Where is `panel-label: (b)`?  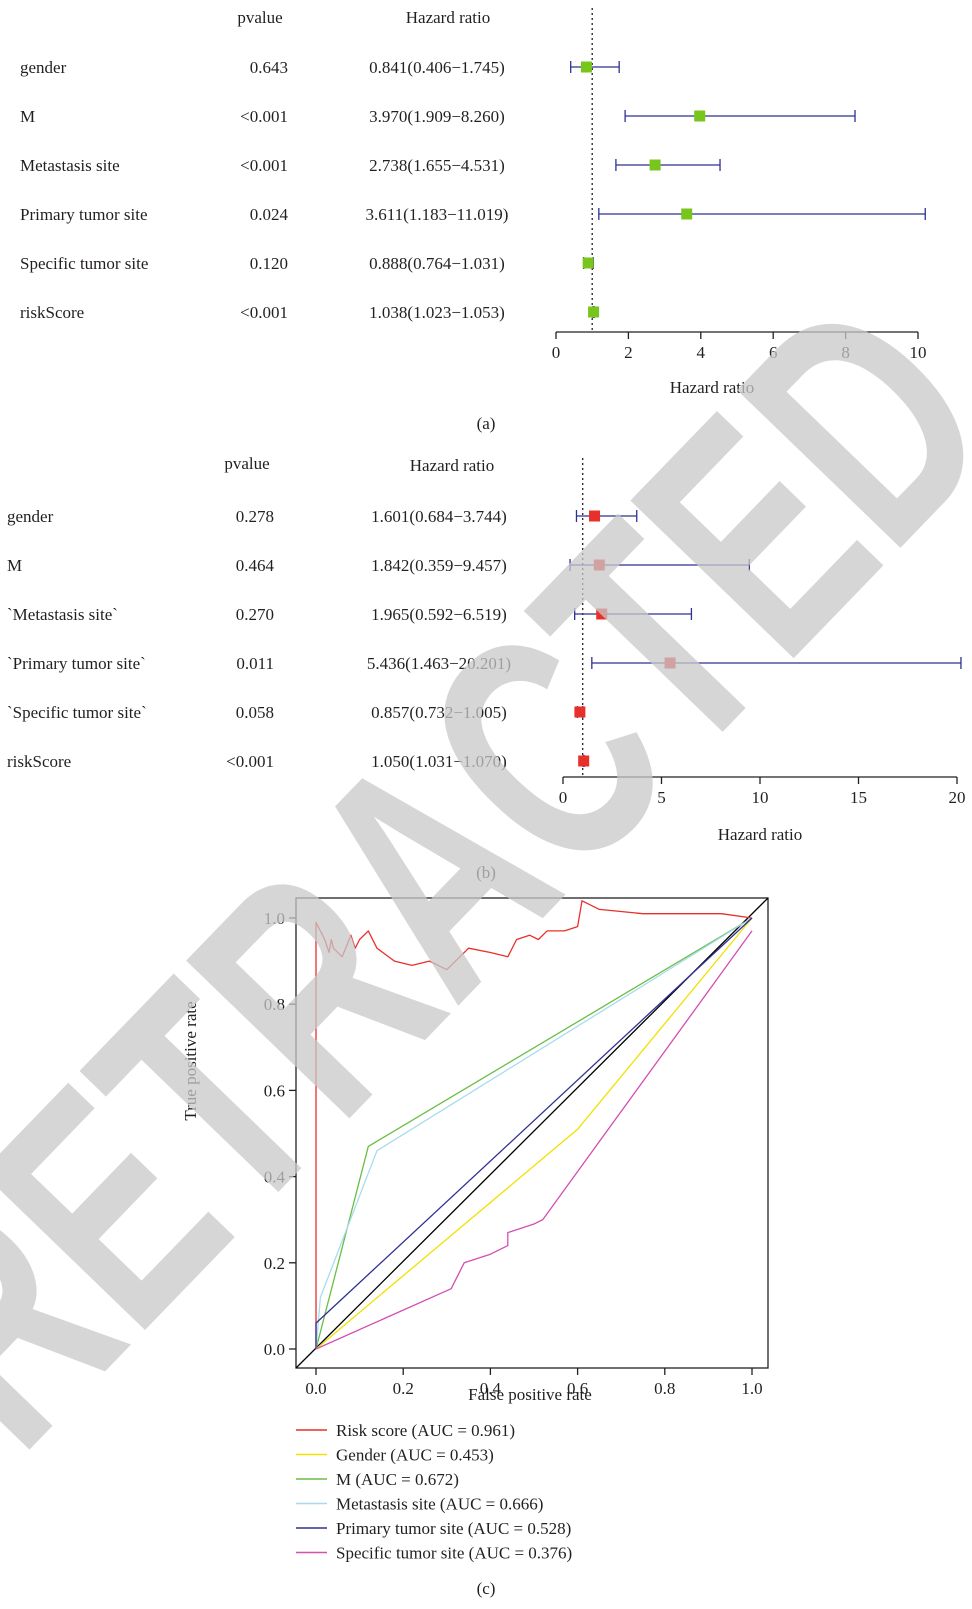 panel-label: (b) is located at coordinates (486, 872).